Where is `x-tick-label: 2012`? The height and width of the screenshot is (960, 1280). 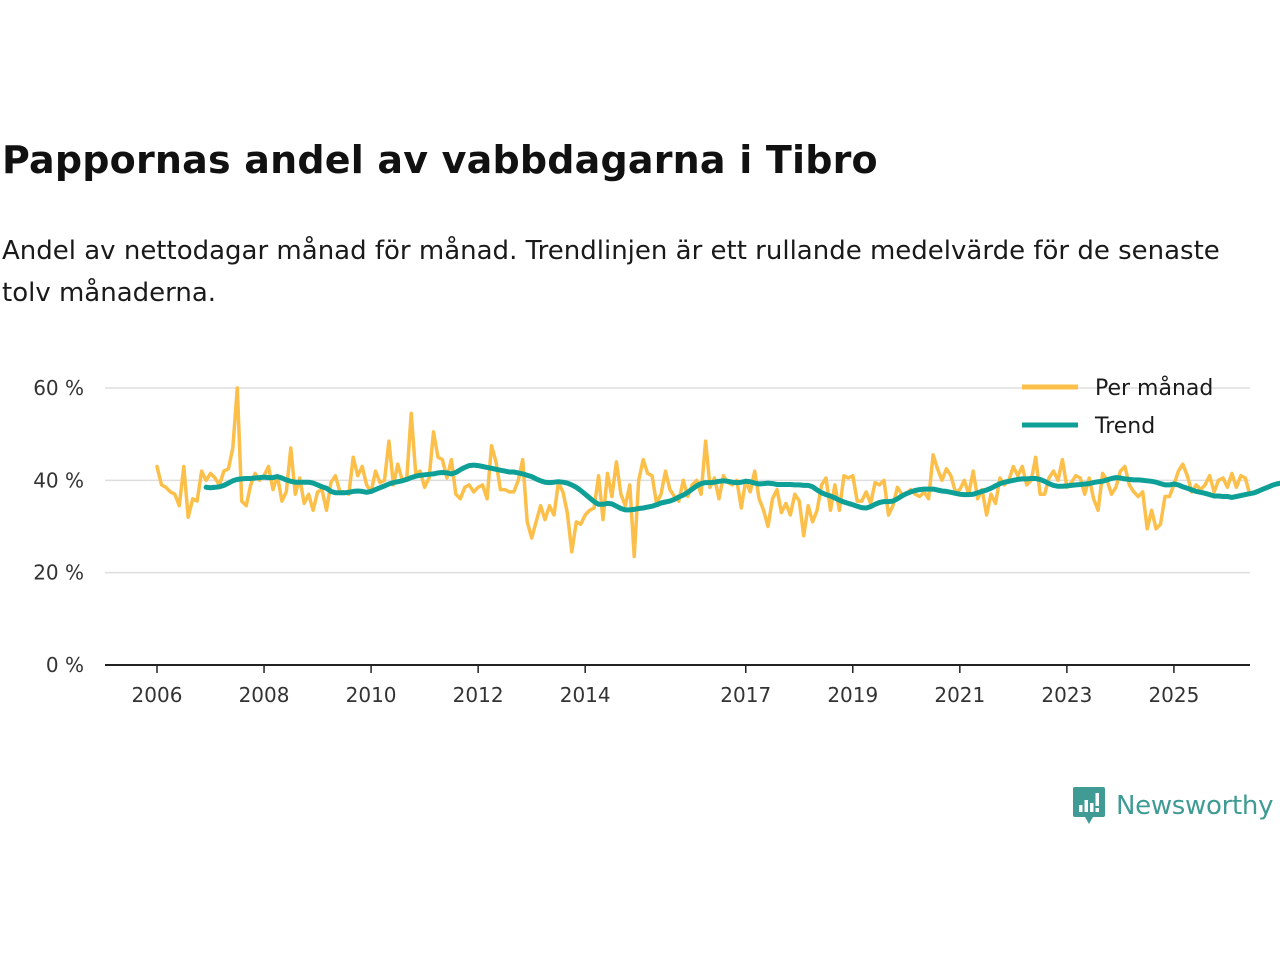 x-tick-label: 2012 is located at coordinates (478, 695).